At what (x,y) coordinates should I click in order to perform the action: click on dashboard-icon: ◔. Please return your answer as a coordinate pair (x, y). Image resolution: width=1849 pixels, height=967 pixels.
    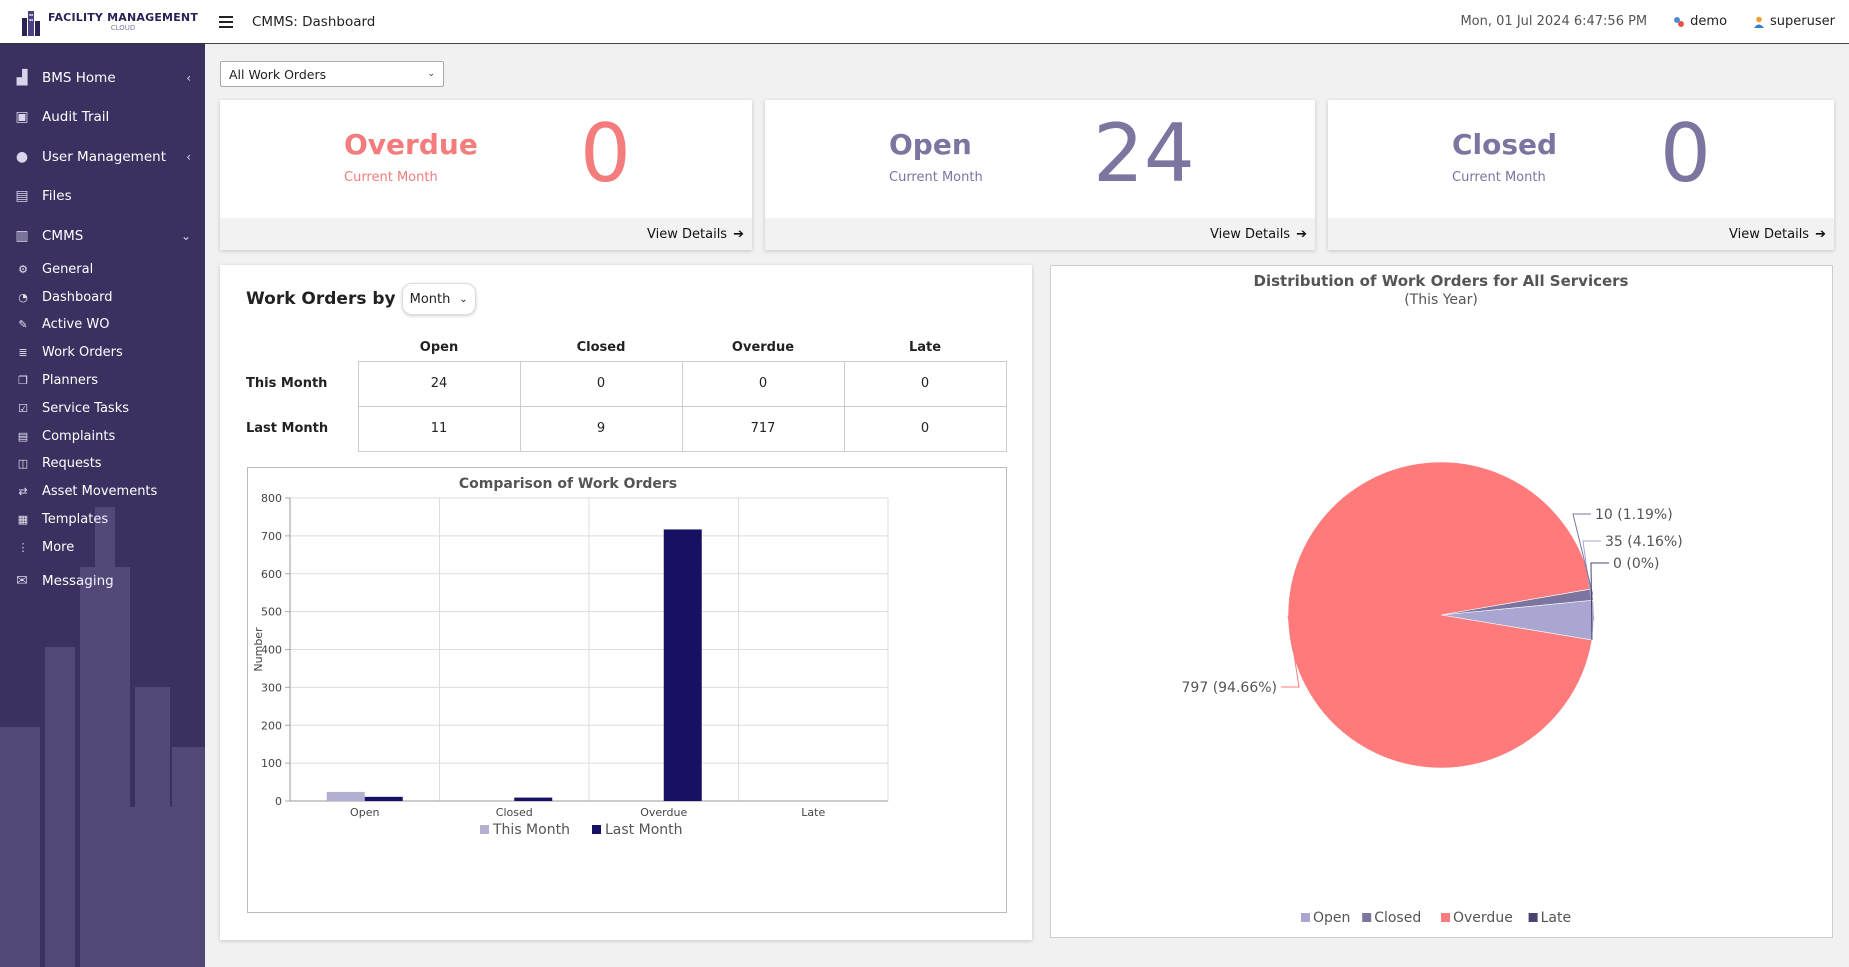
    Looking at the image, I should click on (23, 297).